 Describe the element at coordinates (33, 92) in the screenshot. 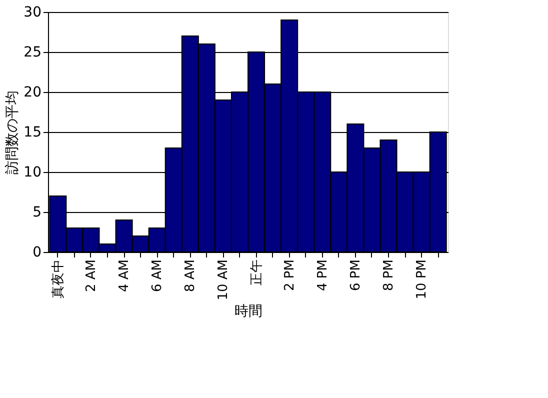

I see `y-tick-label: 20` at that location.